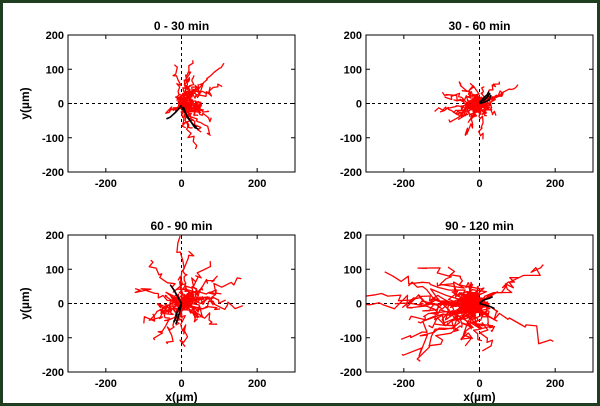 The height and width of the screenshot is (406, 600). Describe the element at coordinates (479, 26) in the screenshot. I see `panel-title: 30 - 60 min` at that location.